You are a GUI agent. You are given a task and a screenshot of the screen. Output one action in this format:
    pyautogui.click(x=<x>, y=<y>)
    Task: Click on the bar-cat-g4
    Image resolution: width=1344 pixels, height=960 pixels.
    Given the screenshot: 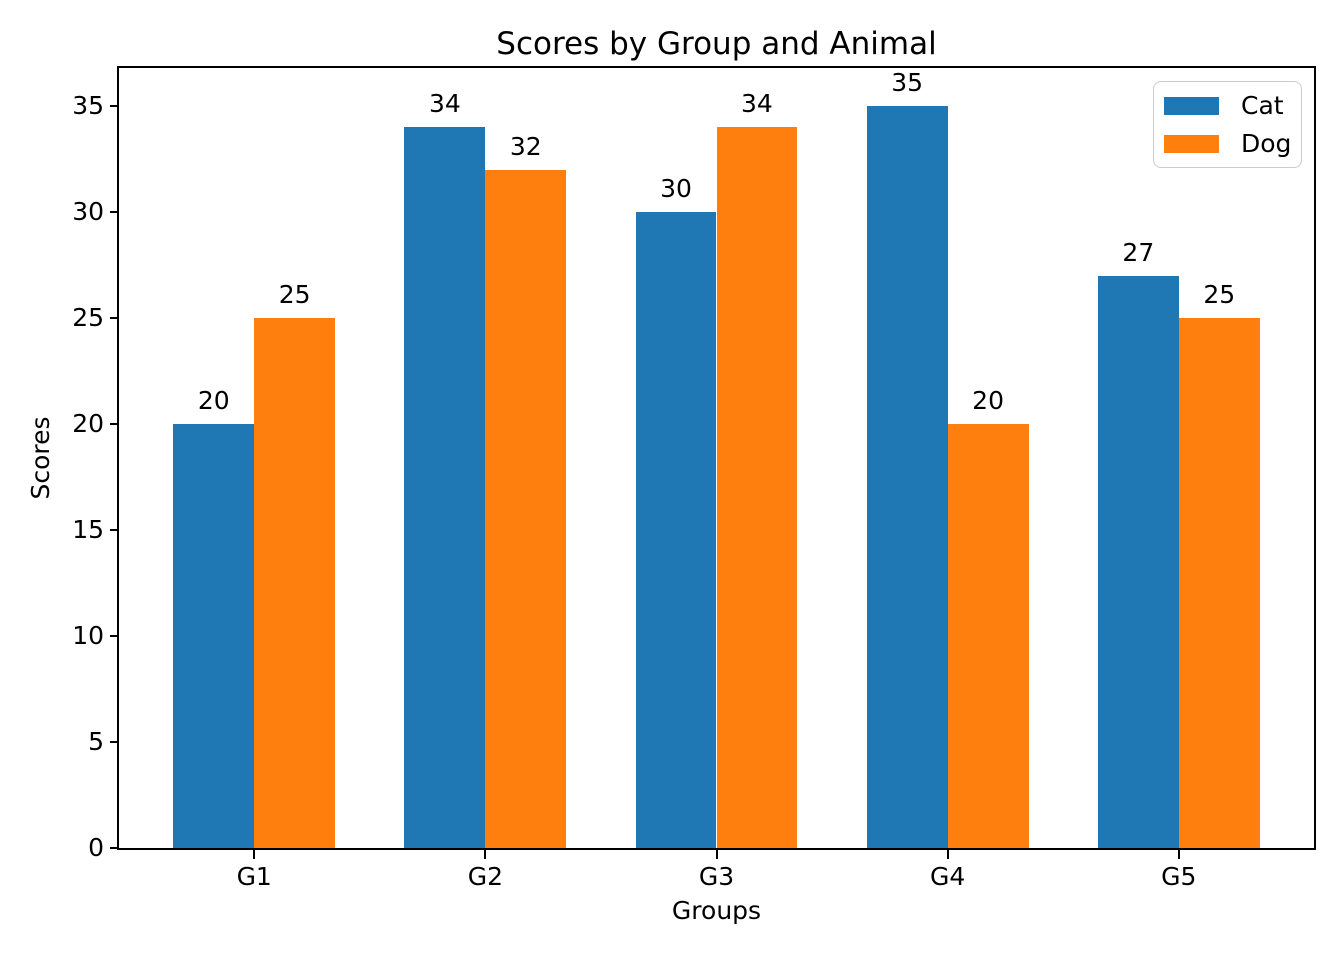 What is the action you would take?
    pyautogui.click(x=907, y=477)
    